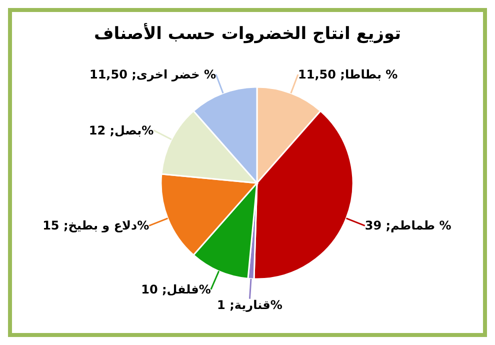  Describe the element at coordinates (408, 225) in the screenshot. I see `slice-label: طماطم; 39 %` at that location.